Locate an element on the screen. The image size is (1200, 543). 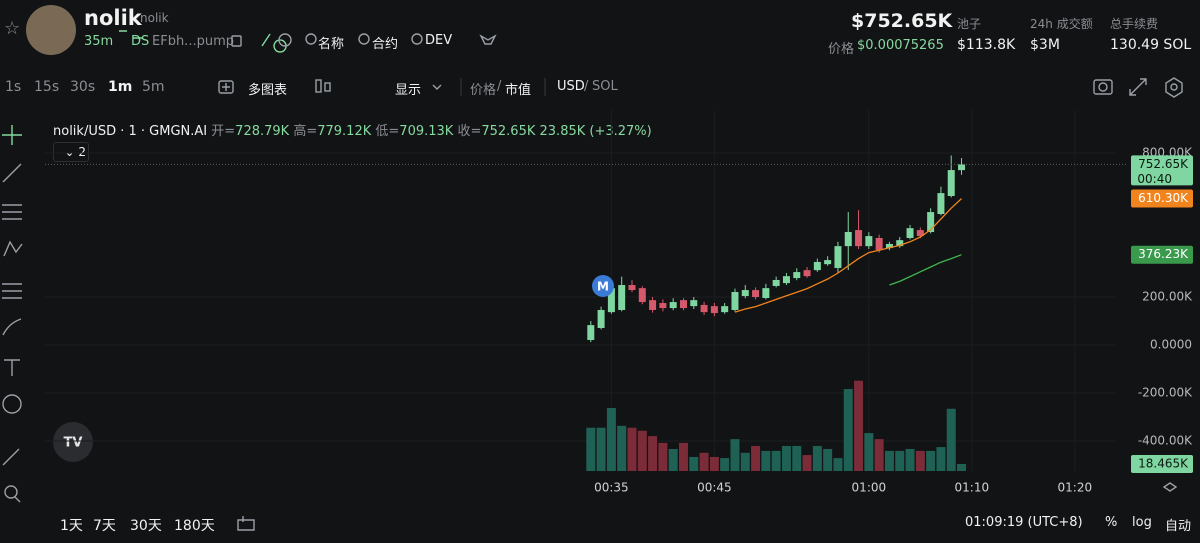
interval: 1s is located at coordinates (13, 87).